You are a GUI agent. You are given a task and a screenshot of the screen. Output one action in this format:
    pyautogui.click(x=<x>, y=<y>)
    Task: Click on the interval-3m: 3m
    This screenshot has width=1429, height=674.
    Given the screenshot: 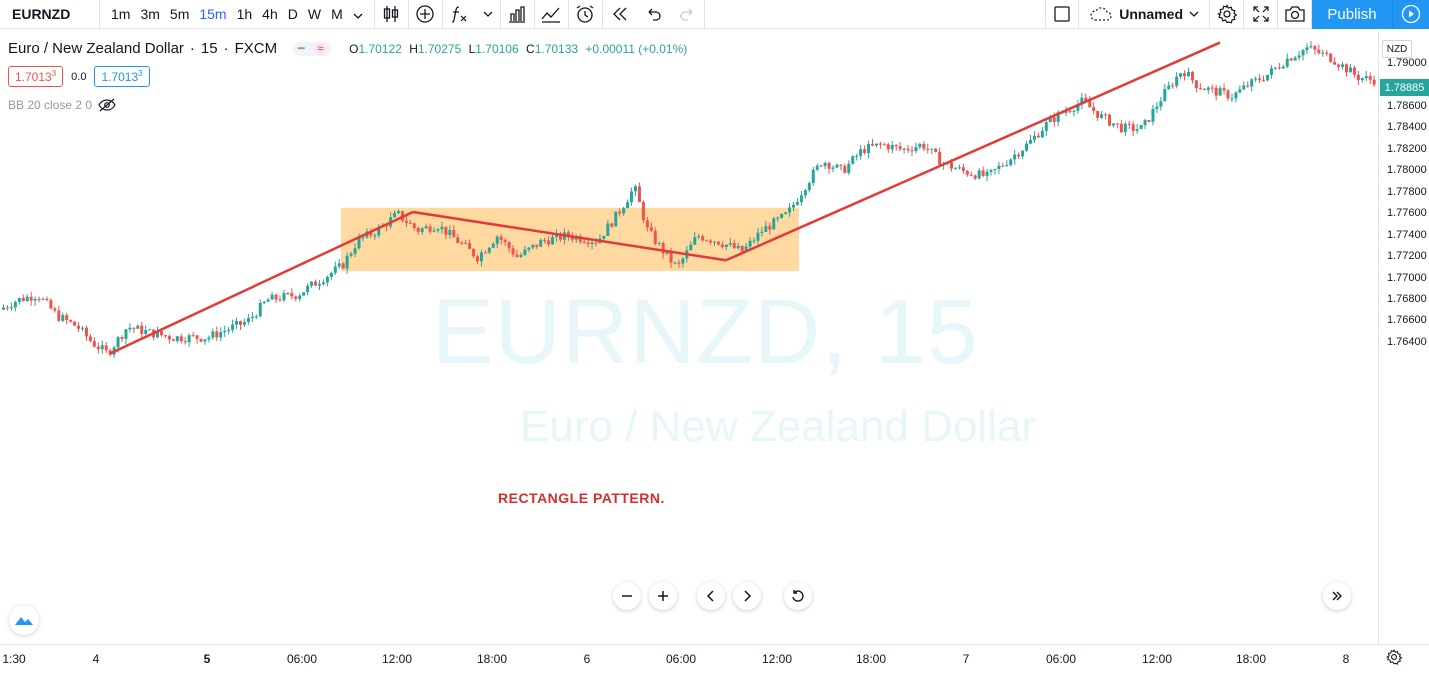 What is the action you would take?
    pyautogui.click(x=150, y=14)
    